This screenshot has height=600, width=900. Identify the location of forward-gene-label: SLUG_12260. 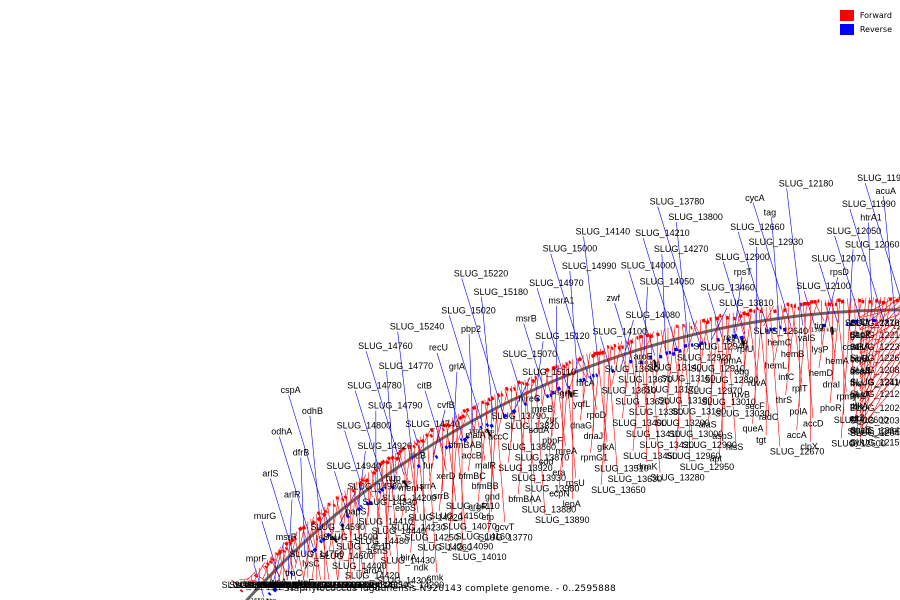
(875, 358).